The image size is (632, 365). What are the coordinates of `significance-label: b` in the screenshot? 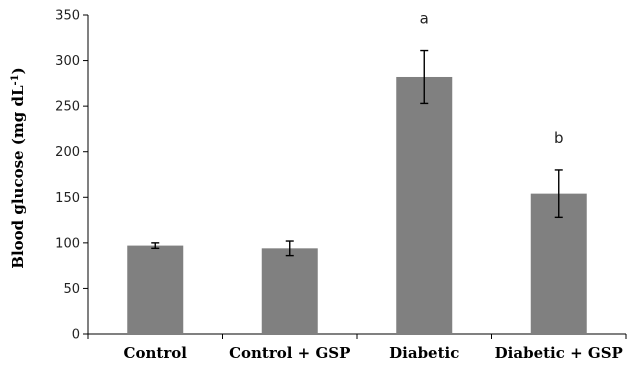 It's located at (559, 138).